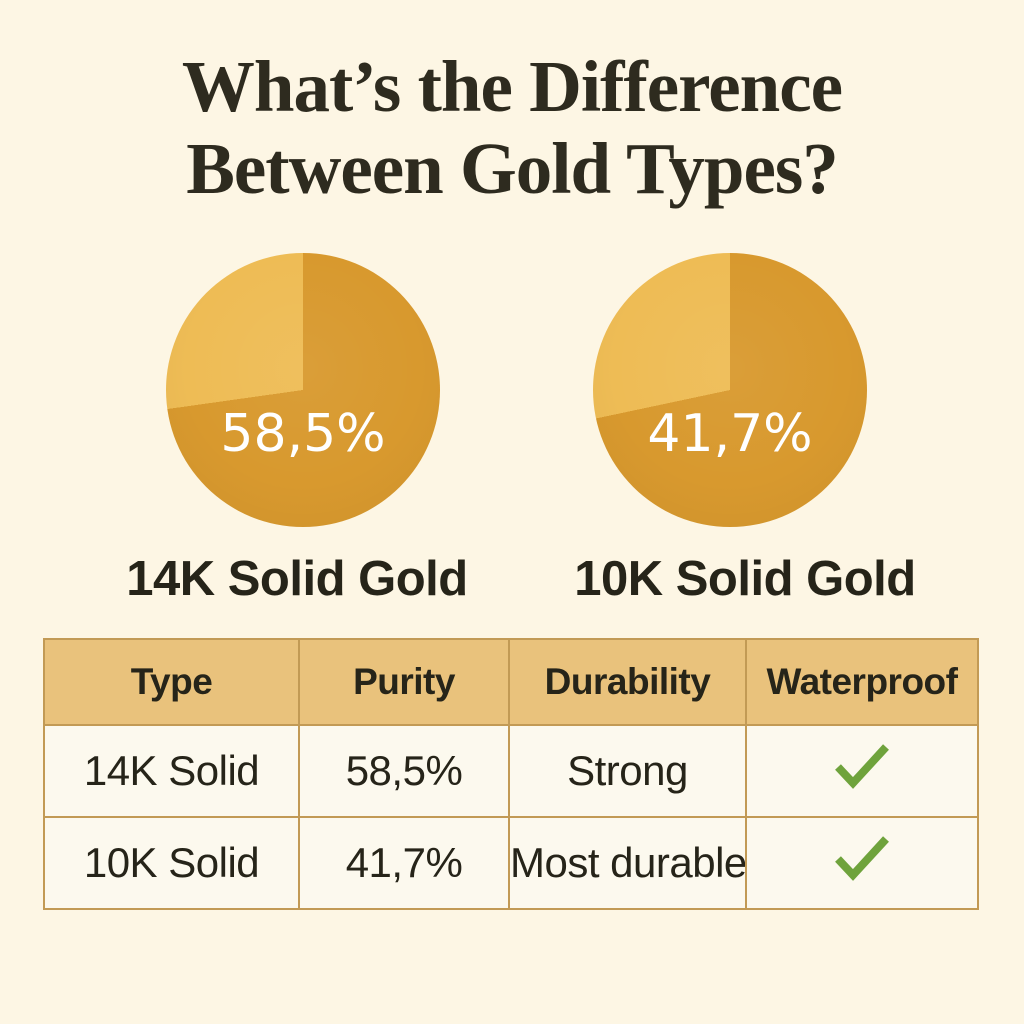 This screenshot has height=1024, width=1024. Describe the element at coordinates (745, 579) in the screenshot. I see `pie-caption-10k: 10K Solid Gold` at that location.